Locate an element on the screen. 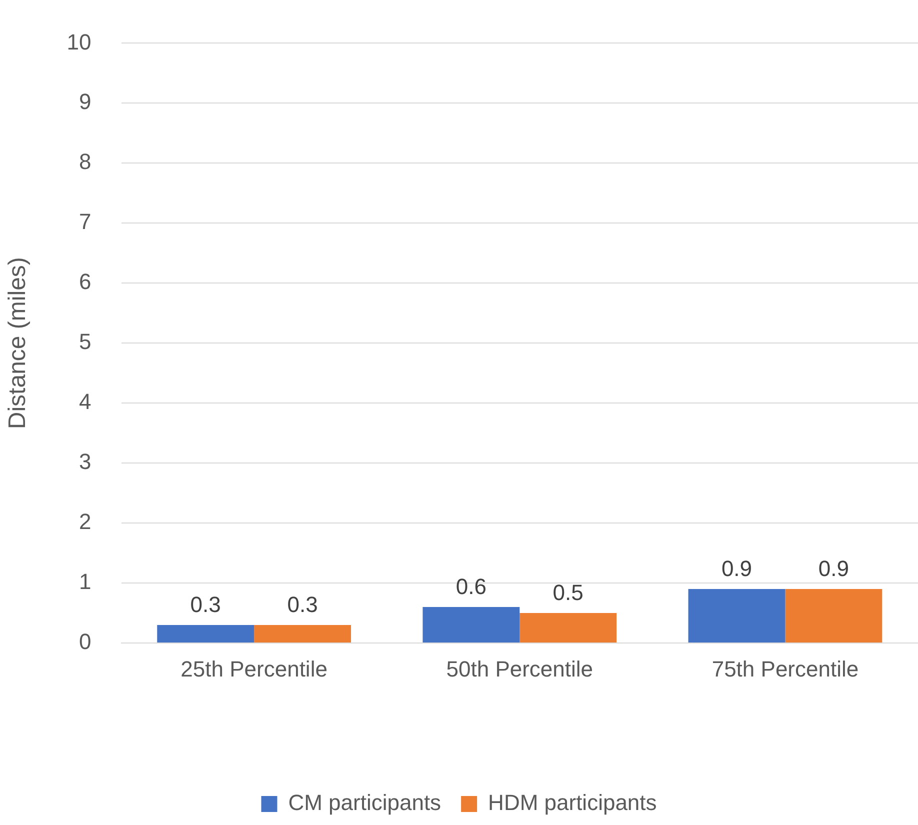  x-tick-label: 25th Percentile is located at coordinates (254, 669).